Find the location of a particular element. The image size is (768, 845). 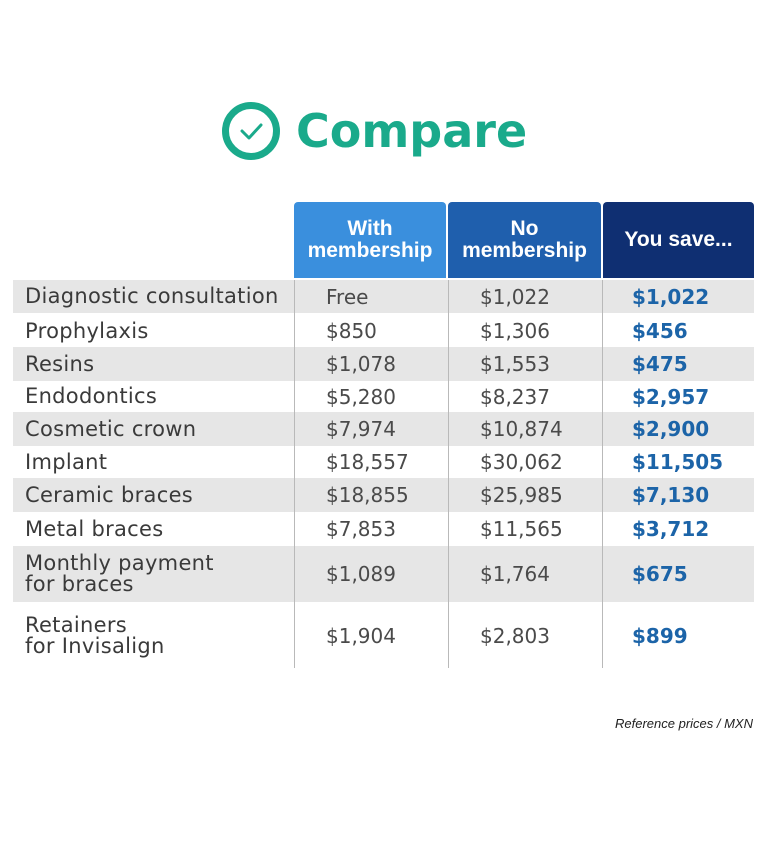

table-row: Cosmetic crown $7,974 $10,874 $2,900 is located at coordinates (383, 429).